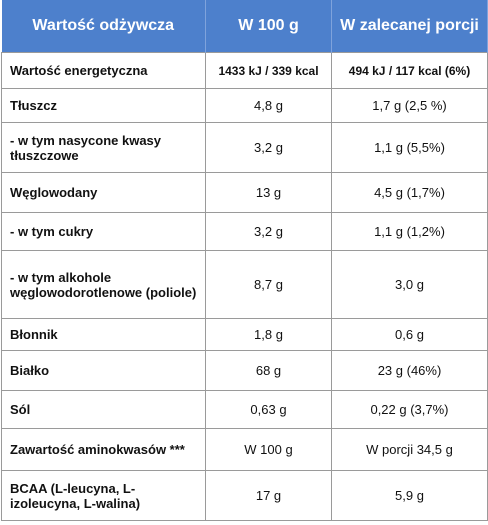 Image resolution: width=488 pixels, height=525 pixels. I want to click on cell: 17 g, so click(268, 495).